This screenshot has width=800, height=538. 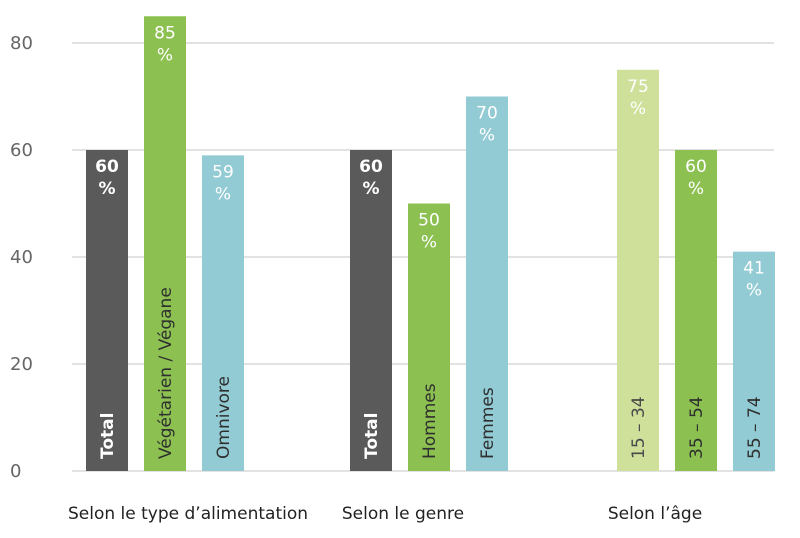 What do you see at coordinates (21, 150) in the screenshot?
I see `y-tick-label: 60` at bounding box center [21, 150].